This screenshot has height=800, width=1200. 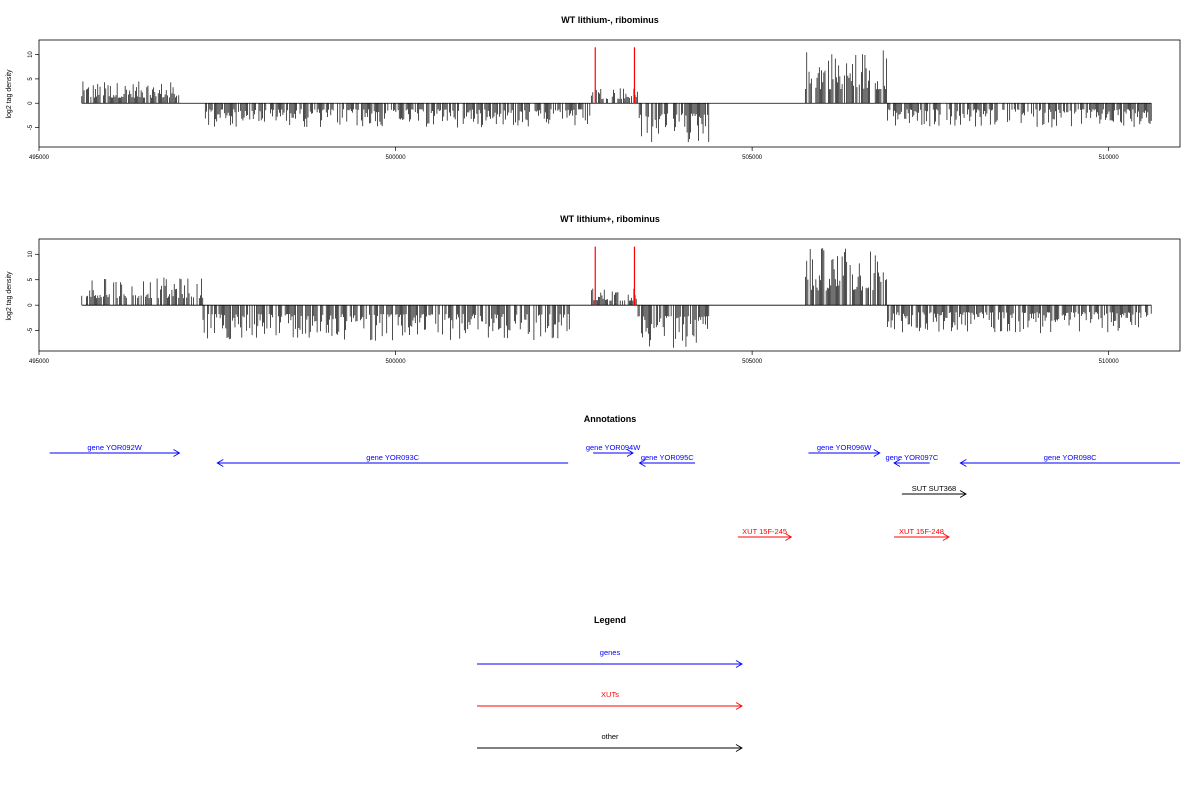 I want to click on legend-panel: Legend genes XUTs other, so click(x=610, y=683).